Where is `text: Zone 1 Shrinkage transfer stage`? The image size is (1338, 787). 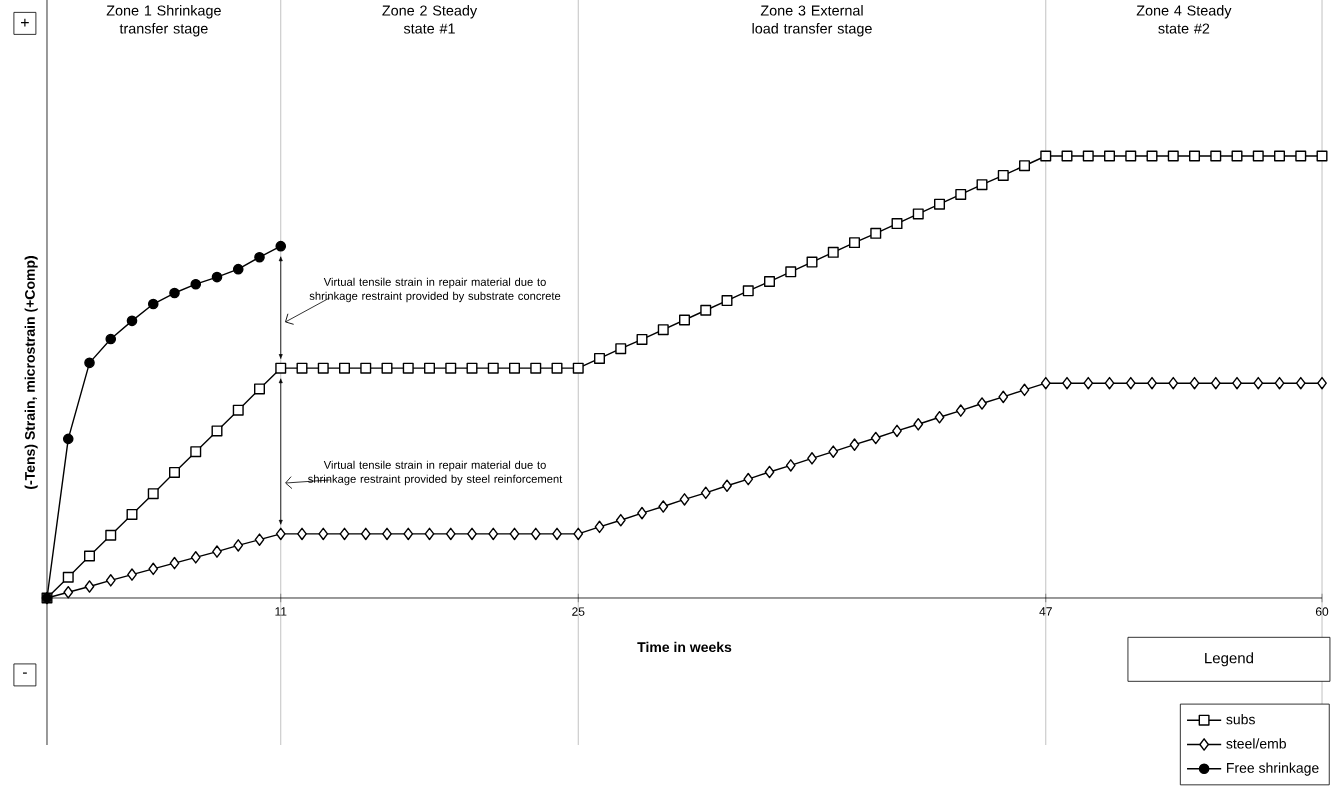 text: Zone 1 Shrinkage transfer stage is located at coordinates (163, 21).